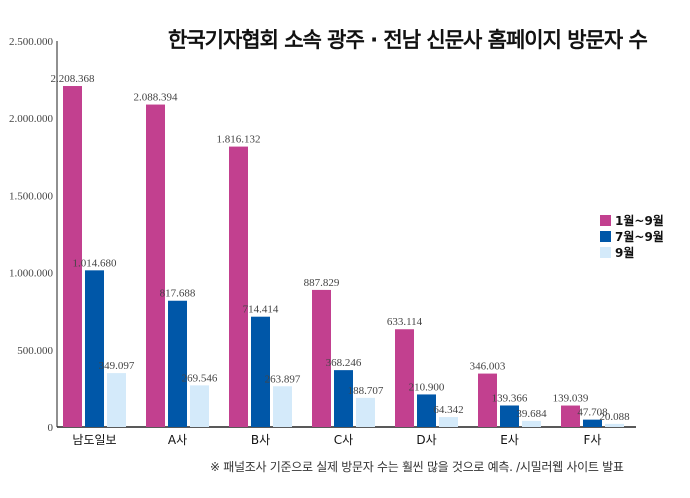 This screenshot has height=498, width=690. I want to click on chart-title: 한국기자협회 소속 광주 · 전남 신문사 홈페이지 방문자 수, so click(408, 40).